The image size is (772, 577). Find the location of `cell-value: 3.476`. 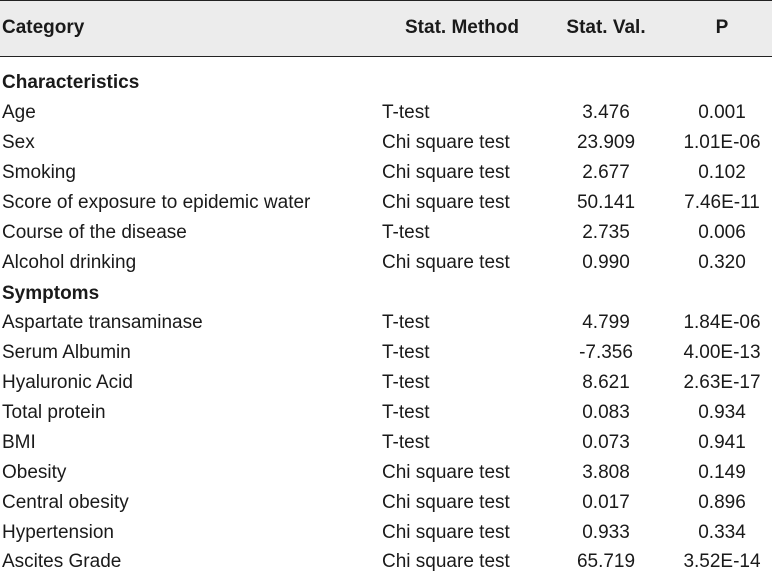

cell-value: 3.476 is located at coordinates (606, 112).